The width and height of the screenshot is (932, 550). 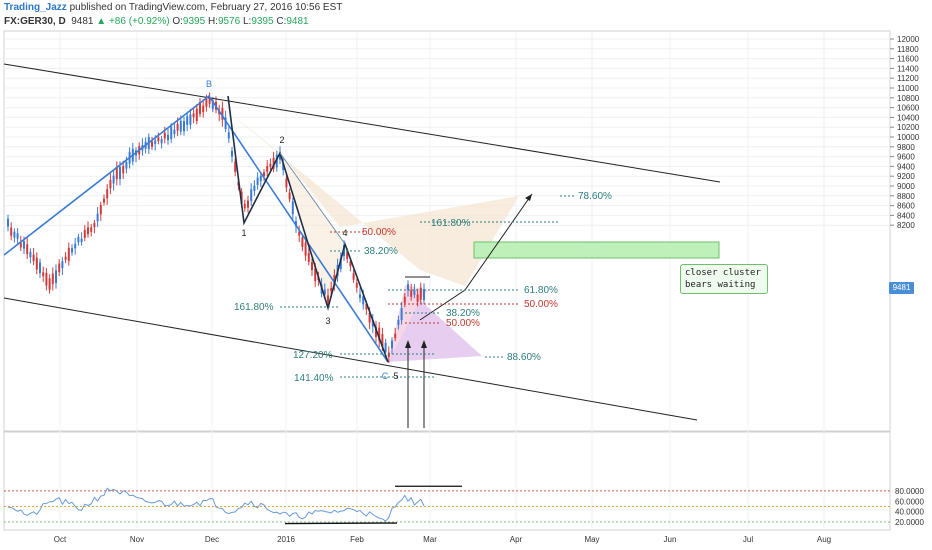 I want to click on xabcd-pattern-area, so click(x=364, y=191).